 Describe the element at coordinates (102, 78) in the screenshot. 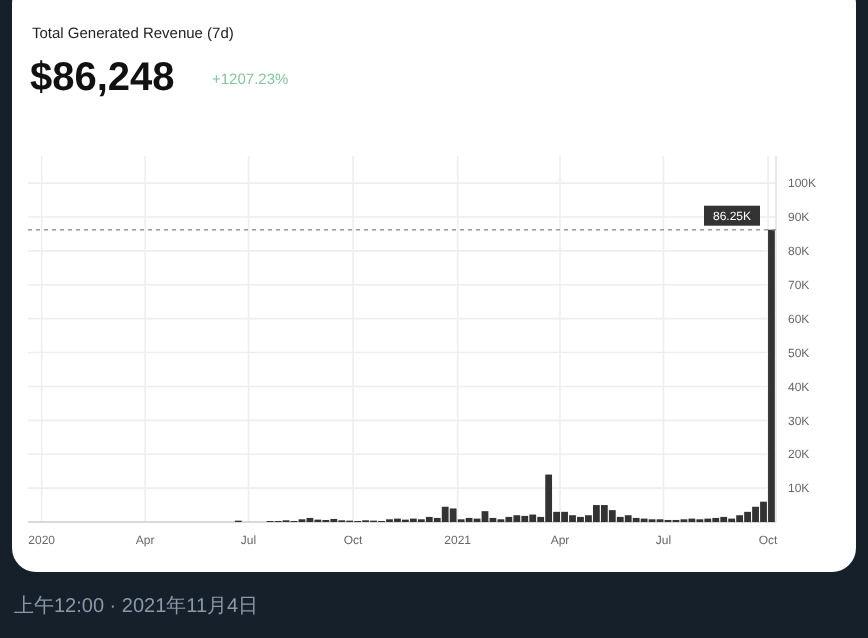

I see `chart-subtitle: $86,248` at that location.